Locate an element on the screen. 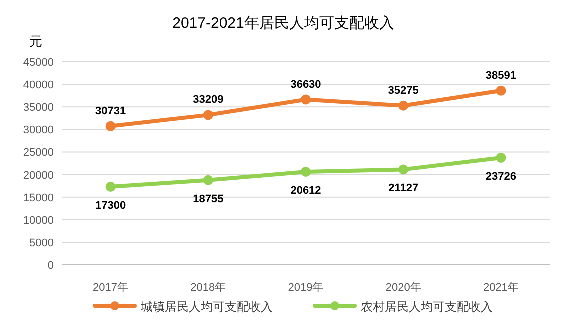 The width and height of the screenshot is (567, 335). data-label: 33209 is located at coordinates (208, 100).